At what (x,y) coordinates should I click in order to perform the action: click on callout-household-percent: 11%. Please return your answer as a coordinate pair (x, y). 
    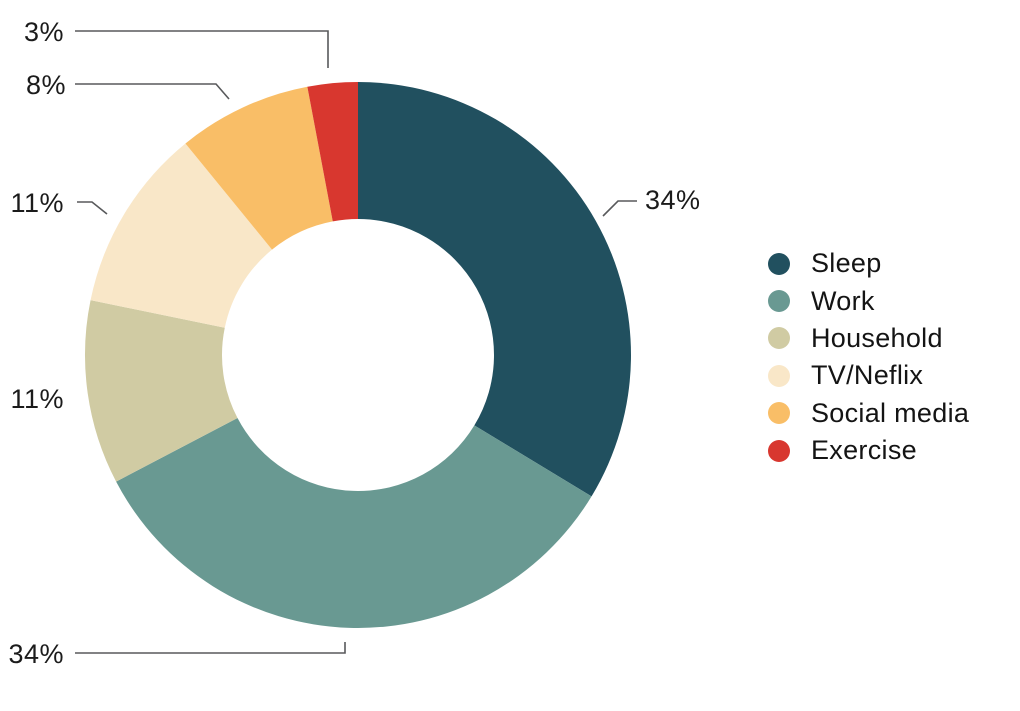
    Looking at the image, I should click on (37, 399).